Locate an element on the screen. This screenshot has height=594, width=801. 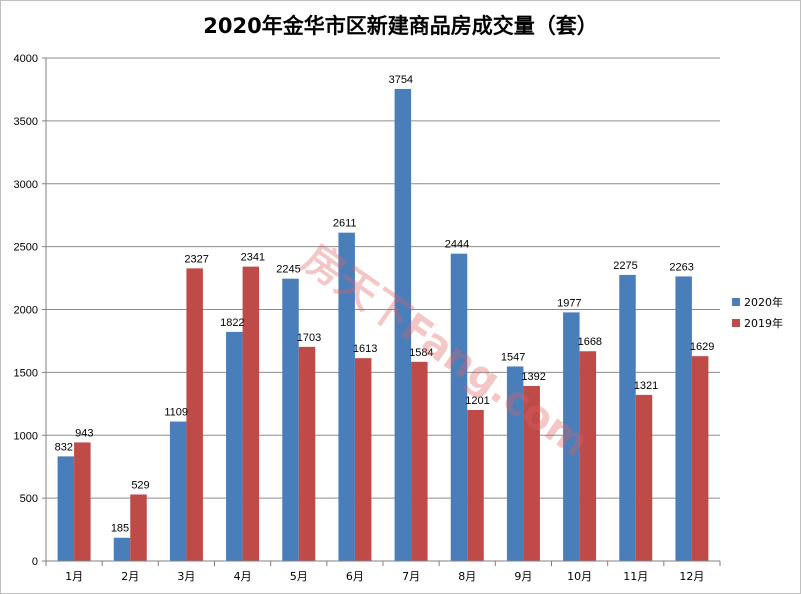
y-tick-label: 0 is located at coordinates (35, 562).